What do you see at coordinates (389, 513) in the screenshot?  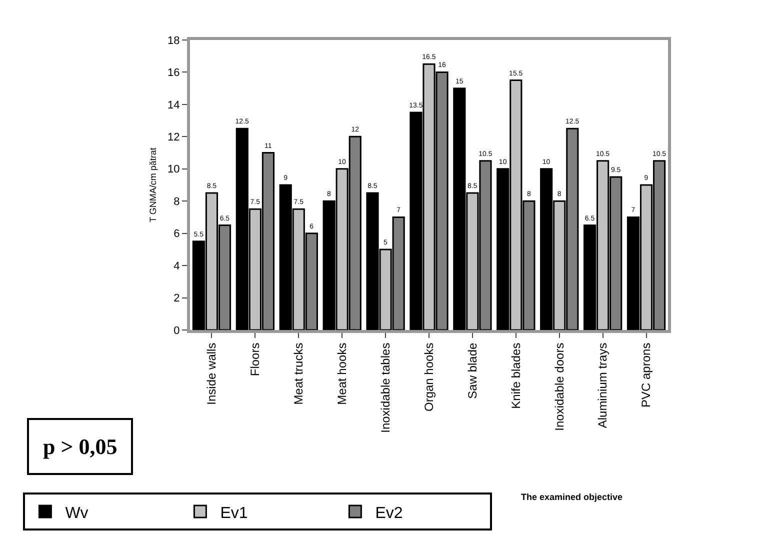 I see `legend-label: Ev2` at bounding box center [389, 513].